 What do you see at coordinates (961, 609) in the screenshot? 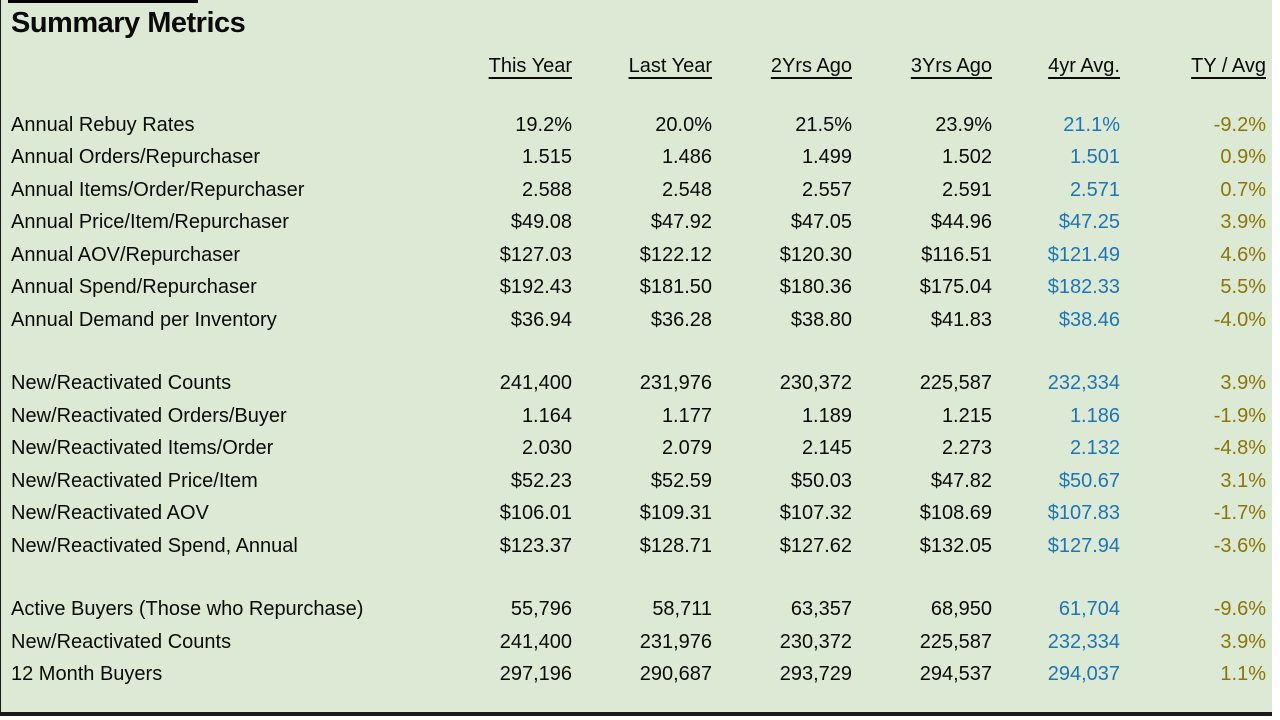
I see `value-cell: 68,950` at bounding box center [961, 609].